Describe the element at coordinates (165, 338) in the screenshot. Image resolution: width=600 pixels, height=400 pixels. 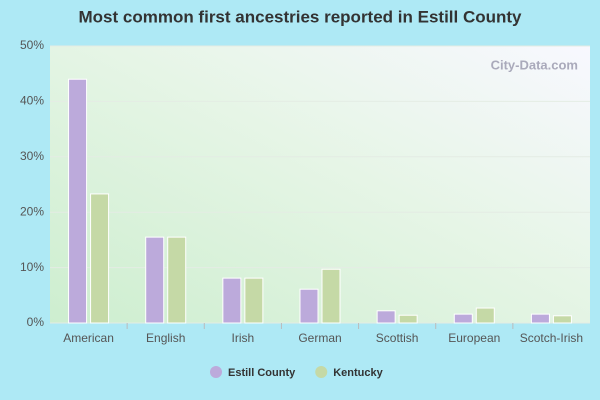
I see `x-tick-label: English` at that location.